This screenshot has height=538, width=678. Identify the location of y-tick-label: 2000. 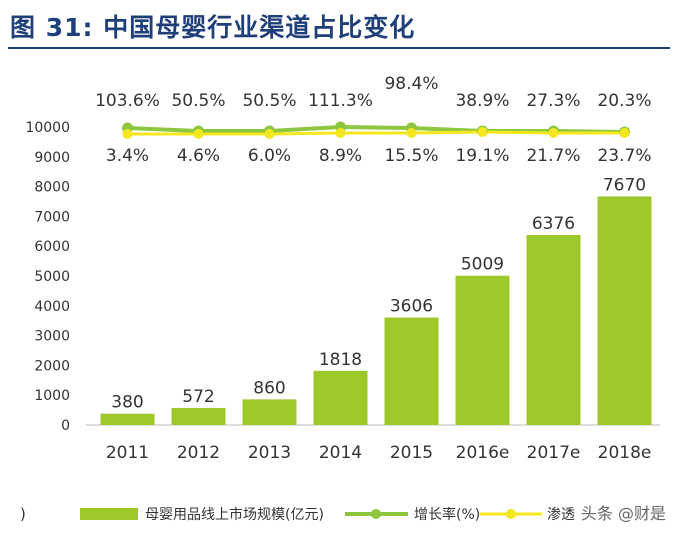
(52, 366).